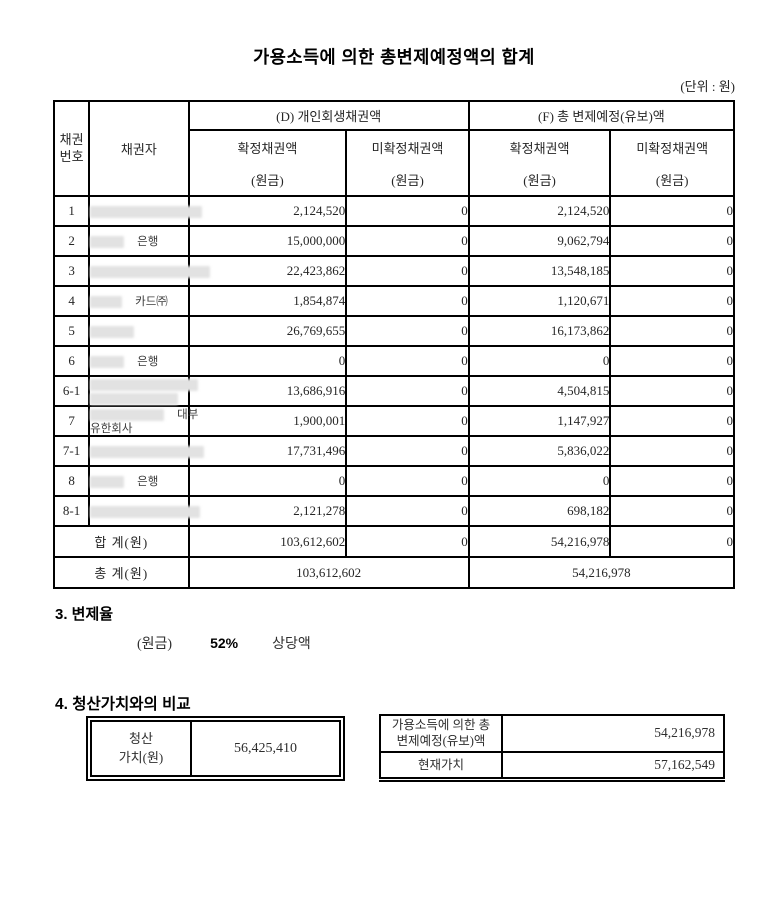 Image resolution: width=777 pixels, height=924 pixels. Describe the element at coordinates (672, 541) in the screenshot. I see `subtotal-f-unconfirmed: 0` at that location.